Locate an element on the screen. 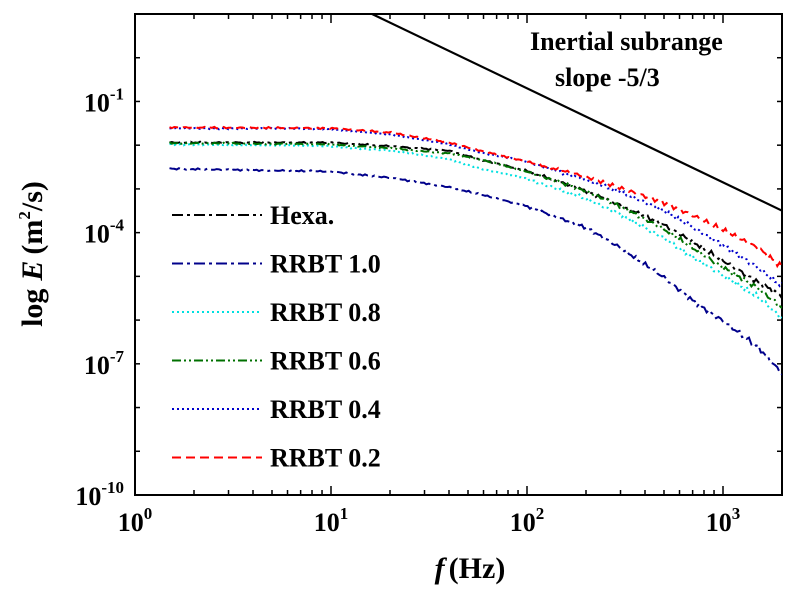 This screenshot has height=595, width=794. legend-label: RRBT 1.0 is located at coordinates (325, 264).